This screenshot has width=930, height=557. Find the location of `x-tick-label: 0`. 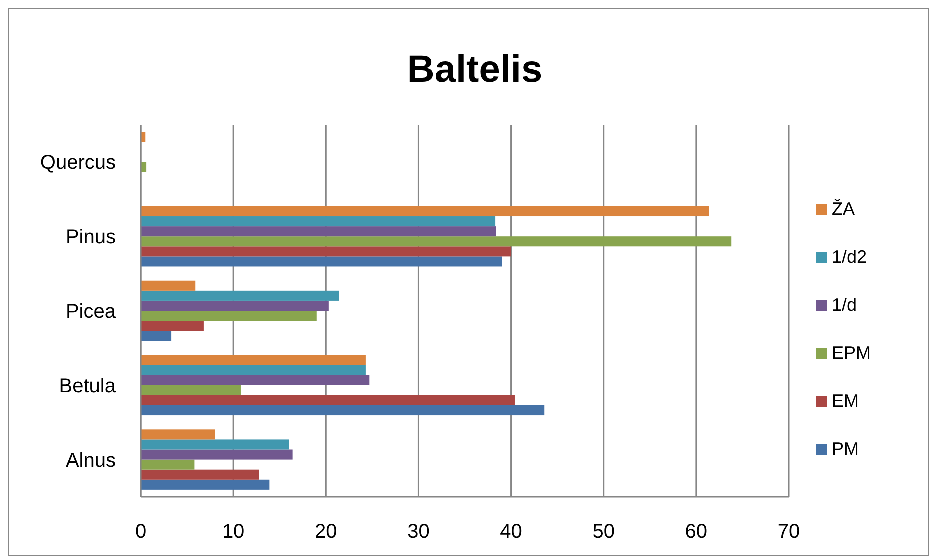

x-tick-label: 0 is located at coordinates (141, 532).